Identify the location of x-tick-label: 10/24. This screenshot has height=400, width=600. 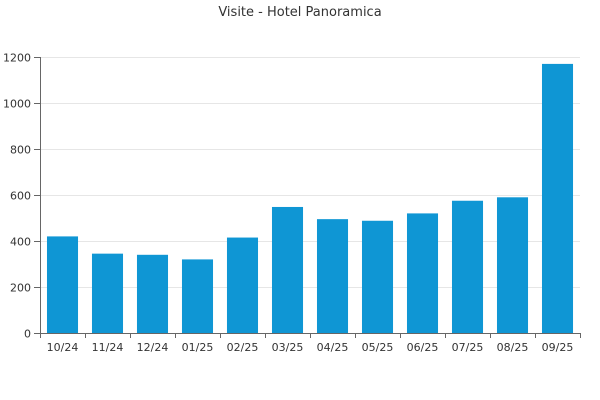
(63, 347).